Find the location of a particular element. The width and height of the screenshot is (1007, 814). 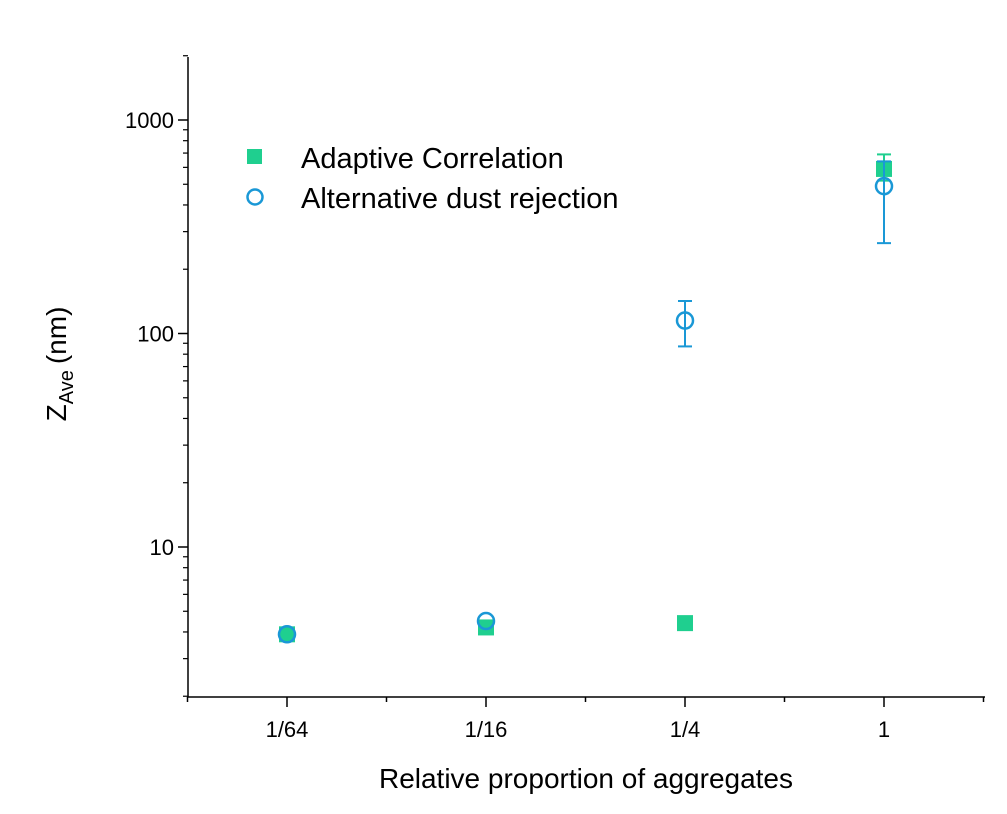

y-axis-label-unit: (nm) is located at coordinates (56, 336).